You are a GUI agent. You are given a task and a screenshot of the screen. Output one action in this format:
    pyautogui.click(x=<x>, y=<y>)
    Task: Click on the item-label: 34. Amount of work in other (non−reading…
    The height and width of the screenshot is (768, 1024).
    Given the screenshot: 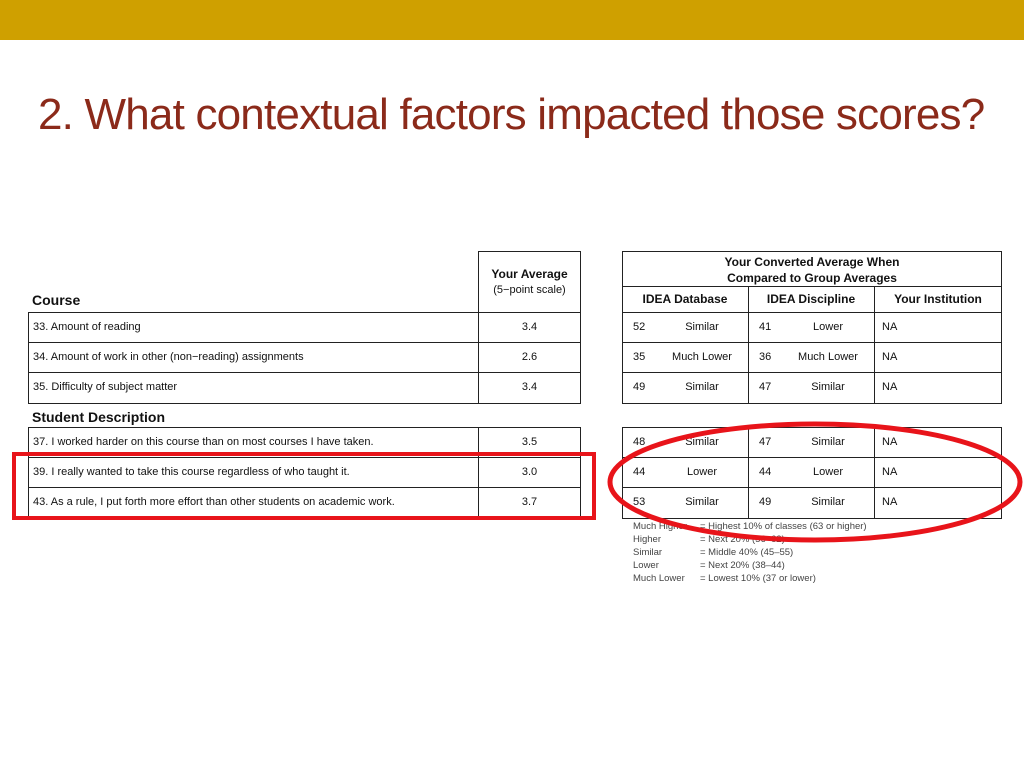 What is the action you would take?
    pyautogui.click(x=168, y=357)
    